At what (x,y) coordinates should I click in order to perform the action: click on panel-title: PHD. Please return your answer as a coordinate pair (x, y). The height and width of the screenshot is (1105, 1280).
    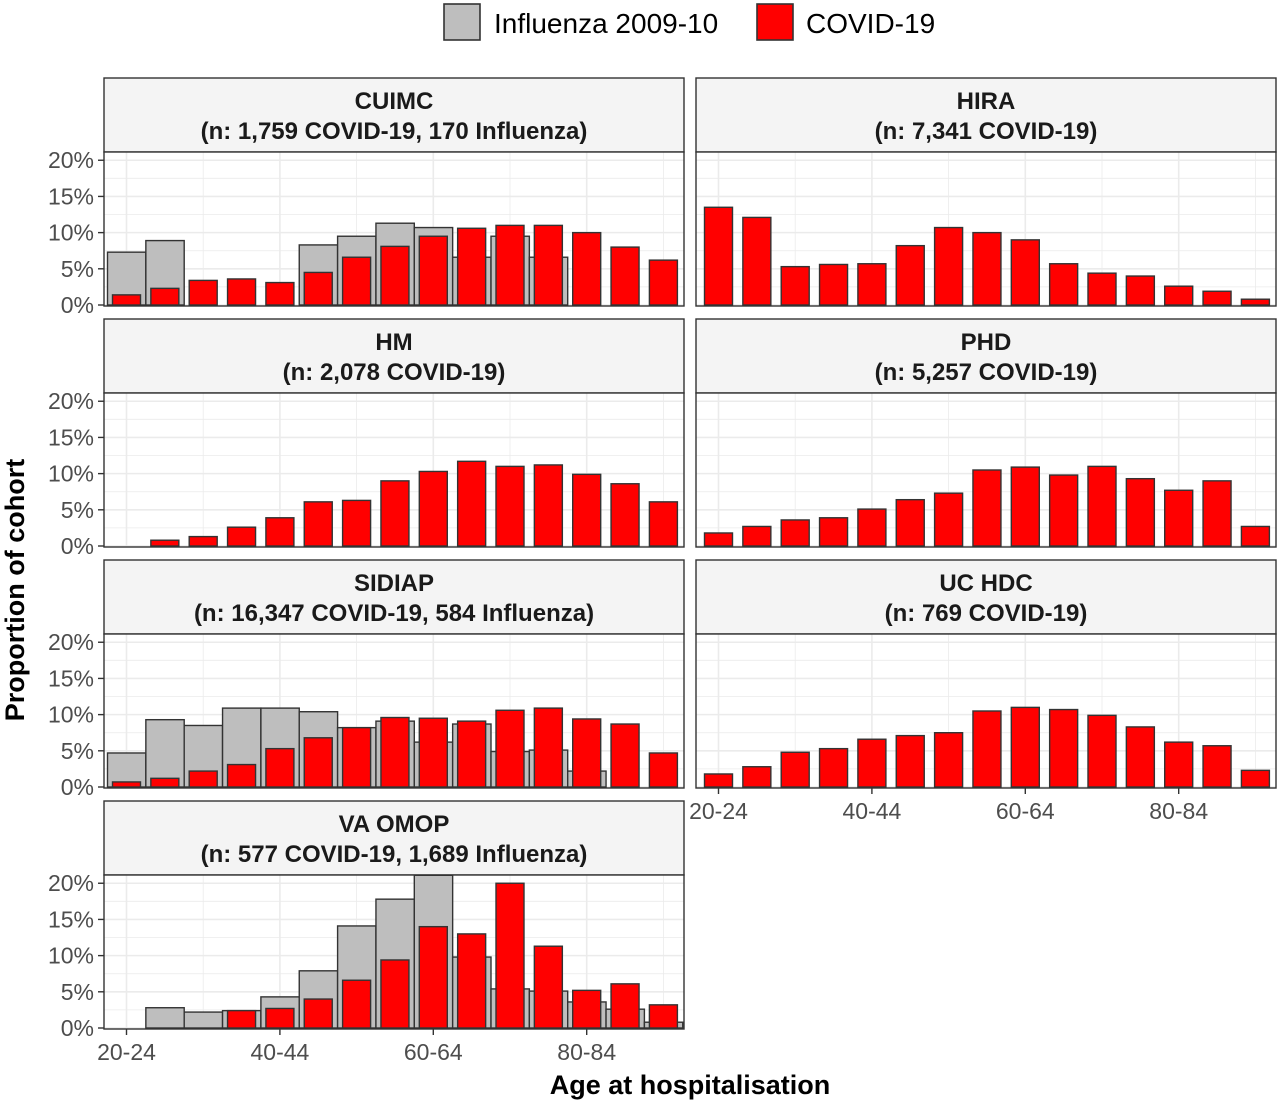
    Looking at the image, I should click on (986, 342).